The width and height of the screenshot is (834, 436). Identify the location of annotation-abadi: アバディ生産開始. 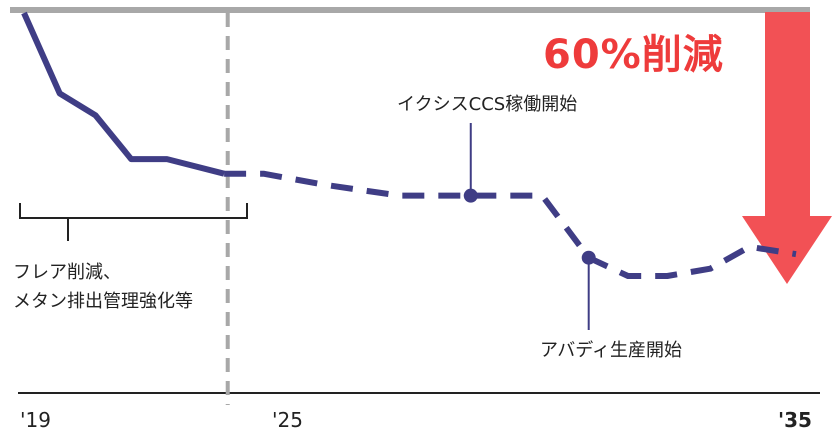
(611, 350).